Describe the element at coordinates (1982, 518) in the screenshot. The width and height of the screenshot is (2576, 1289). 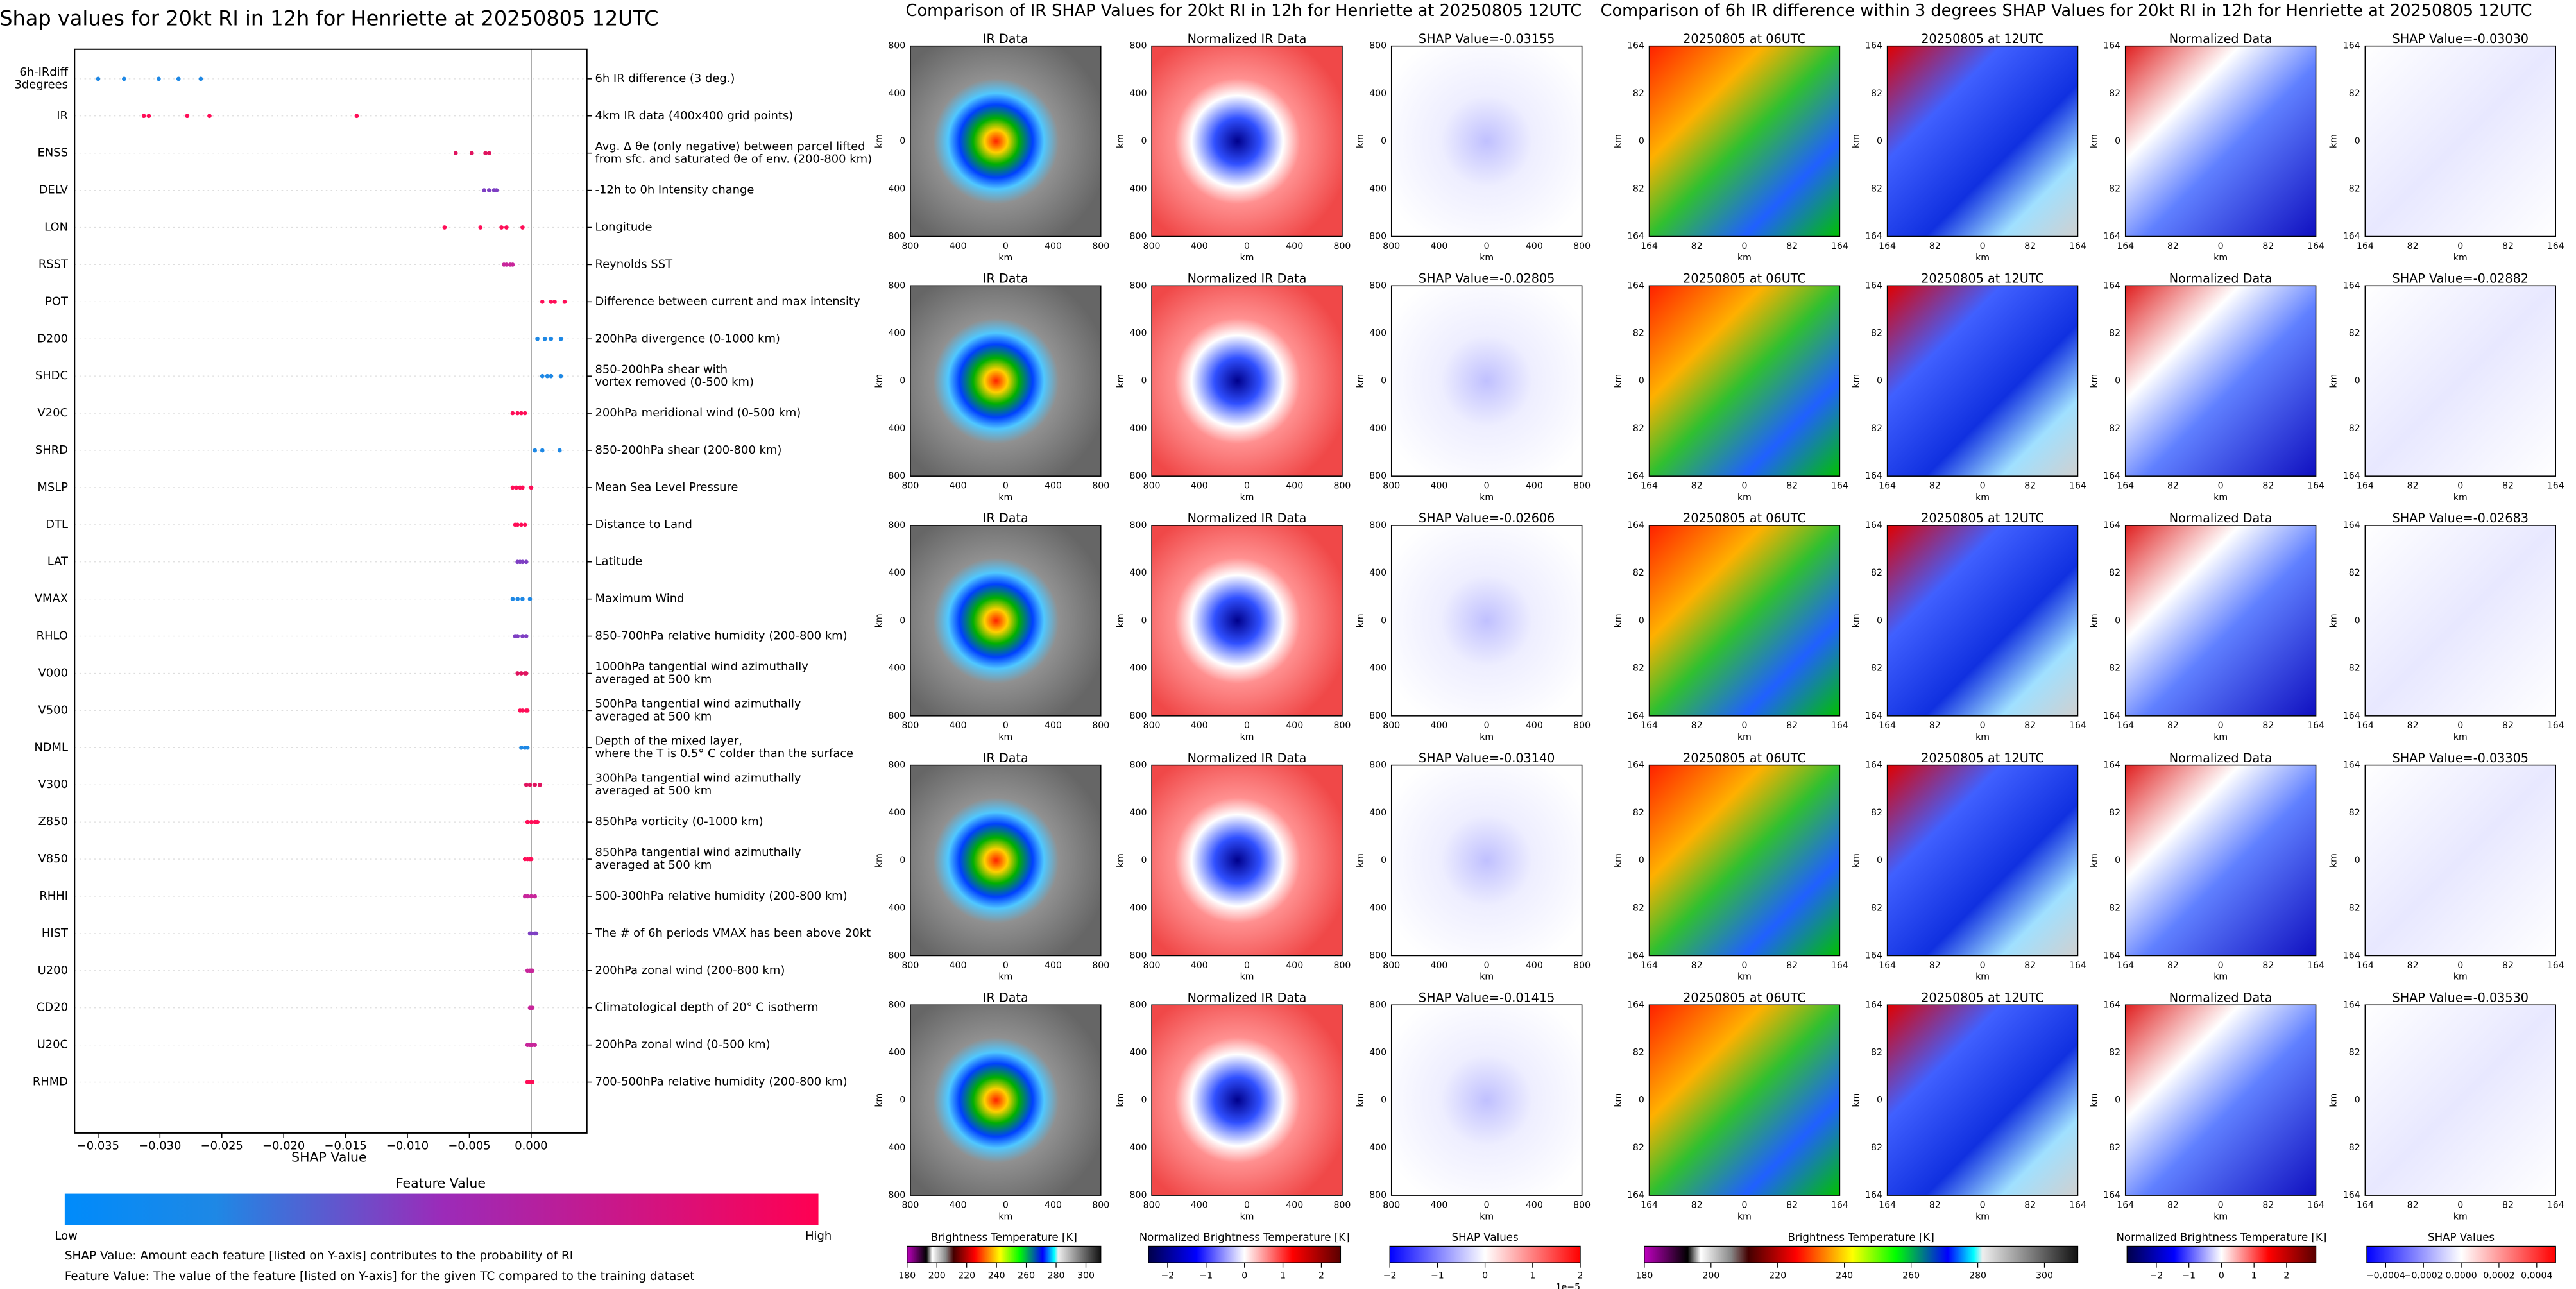
I see `subplot-title: 20250805 at 12UTC` at that location.